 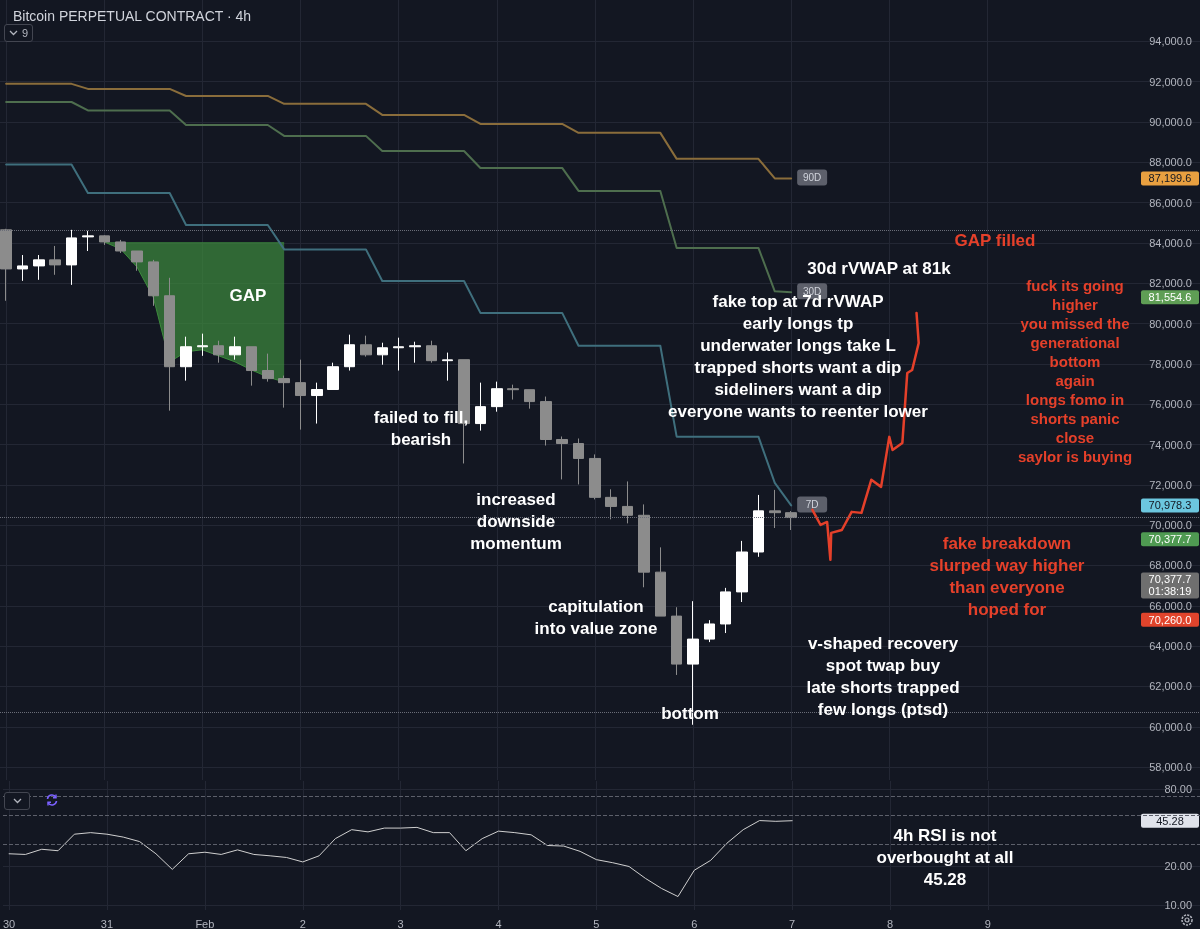 What do you see at coordinates (1170, 767) in the screenshot?
I see `y-tick-label: 58,000.0` at bounding box center [1170, 767].